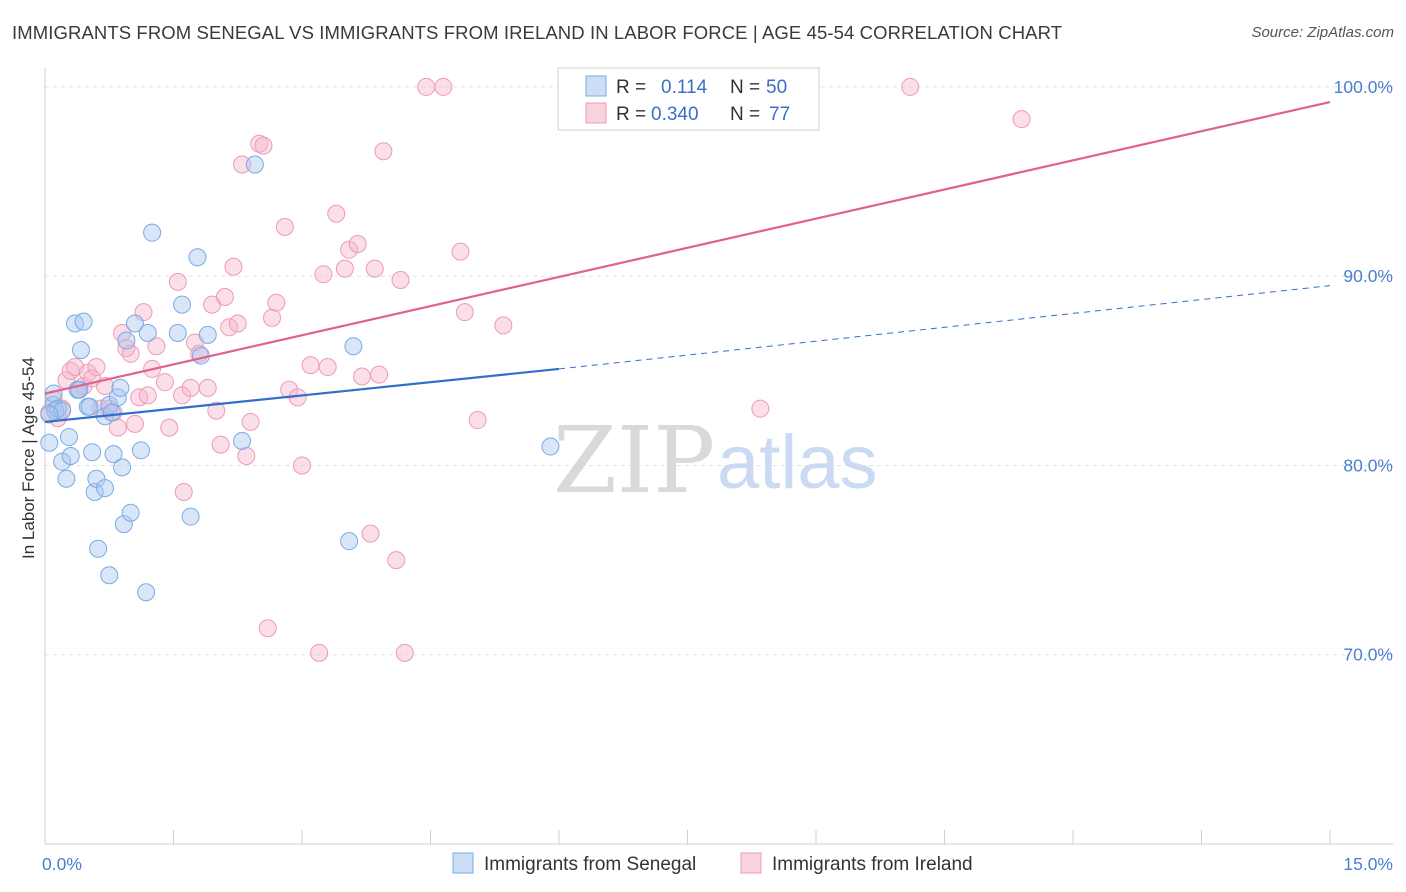 The width and height of the screenshot is (1406, 892). Describe the element at coordinates (463, 863) in the screenshot. I see `bottom-legend-swatch-senegal` at that location.